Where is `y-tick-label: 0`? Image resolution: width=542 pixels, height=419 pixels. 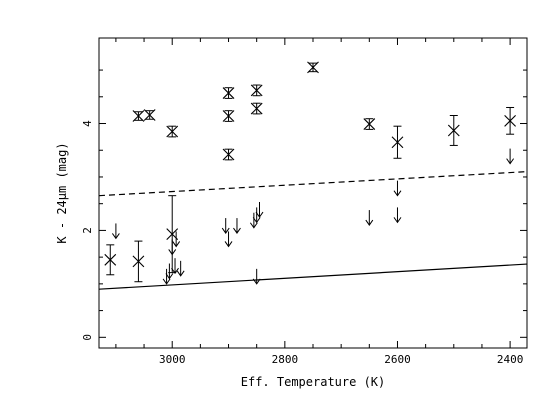
y-tick-label: 0 is located at coordinates (87, 337).